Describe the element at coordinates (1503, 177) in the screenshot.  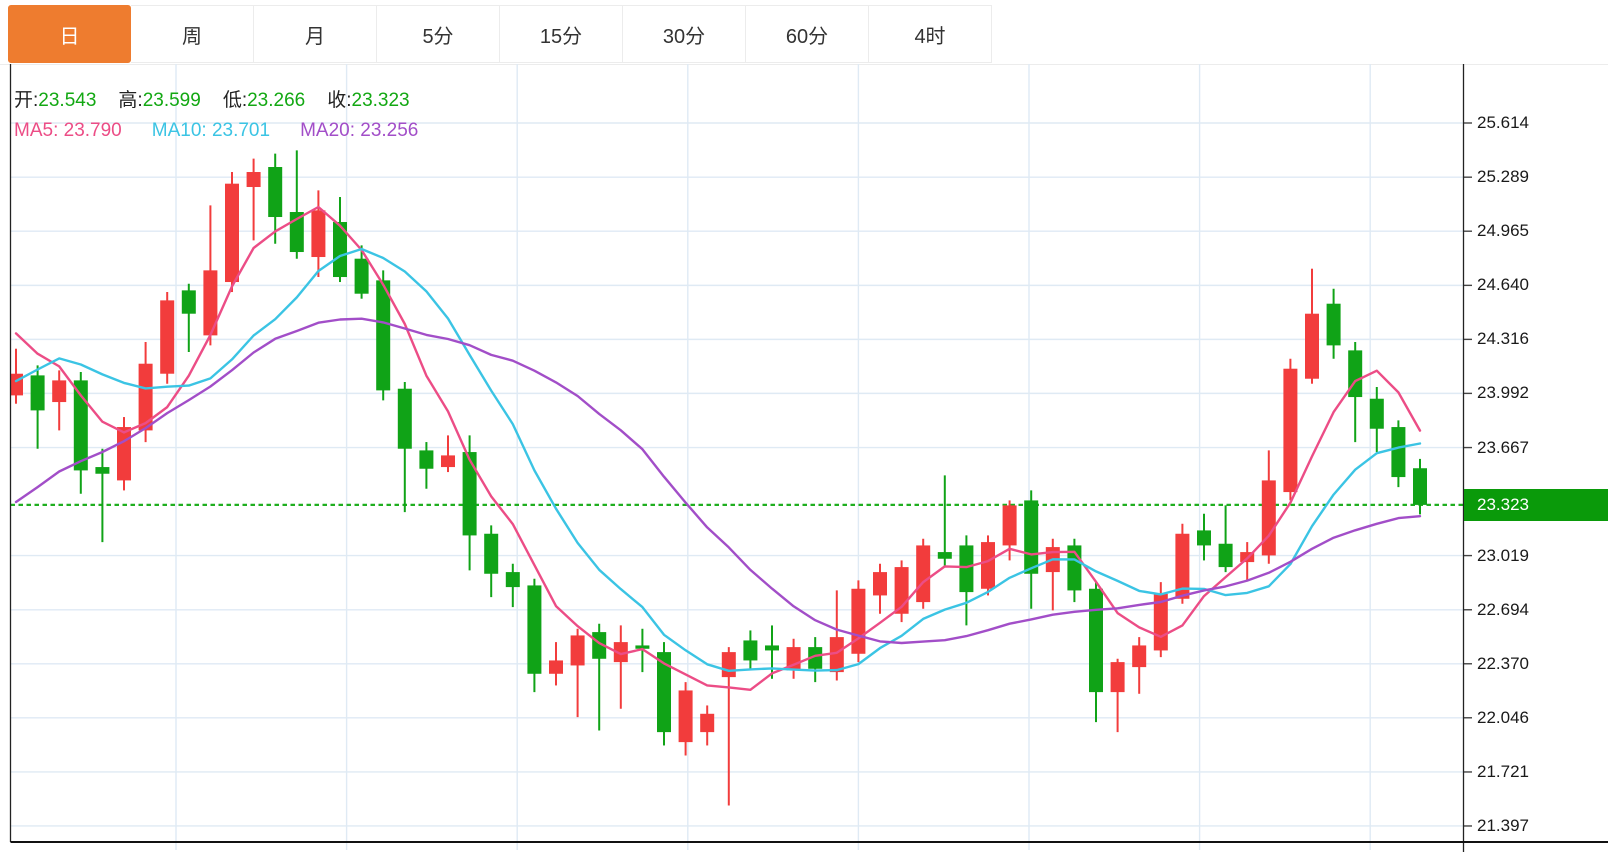
I see `y-axis-label: 25.289` at that location.